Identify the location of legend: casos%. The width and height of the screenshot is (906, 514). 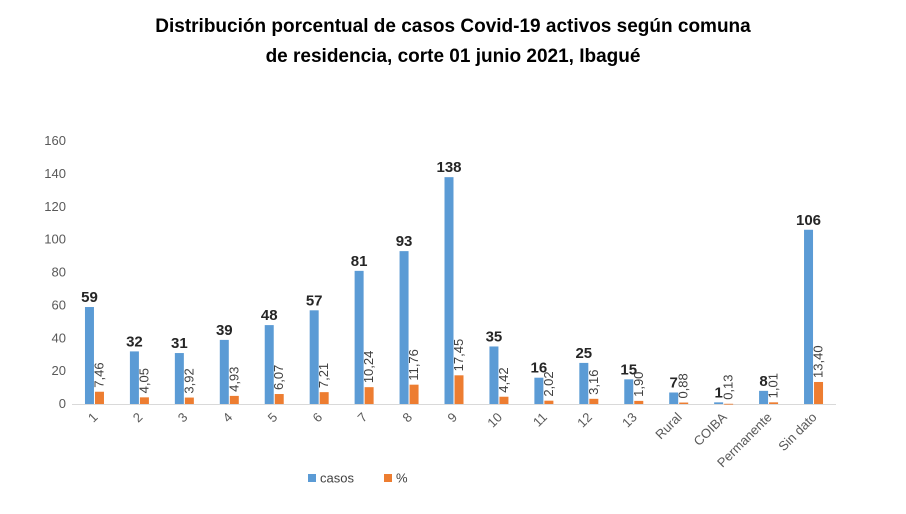
(358, 478).